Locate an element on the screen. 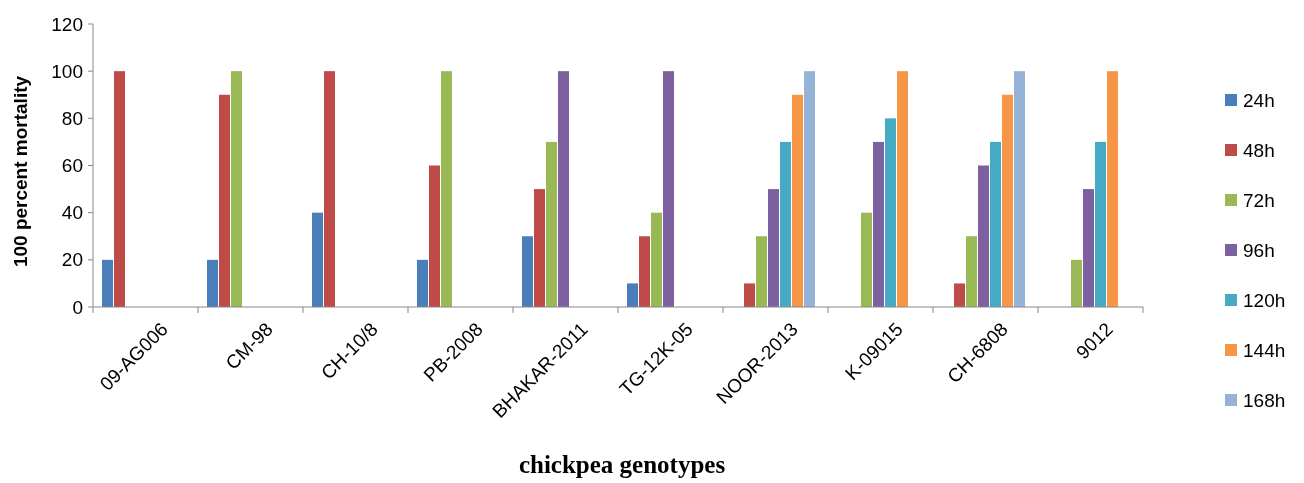 The height and width of the screenshot is (483, 1304). legend-label: 48h is located at coordinates (1259, 150).